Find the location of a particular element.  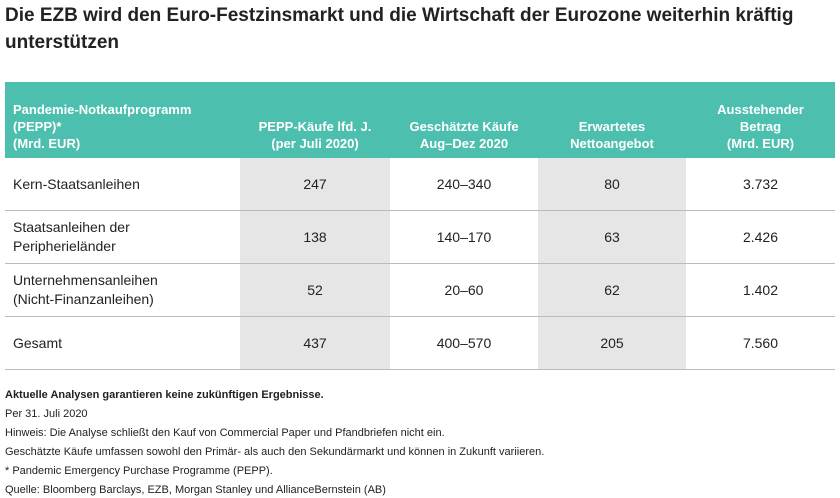

table-cell: 1.402 is located at coordinates (760, 290).